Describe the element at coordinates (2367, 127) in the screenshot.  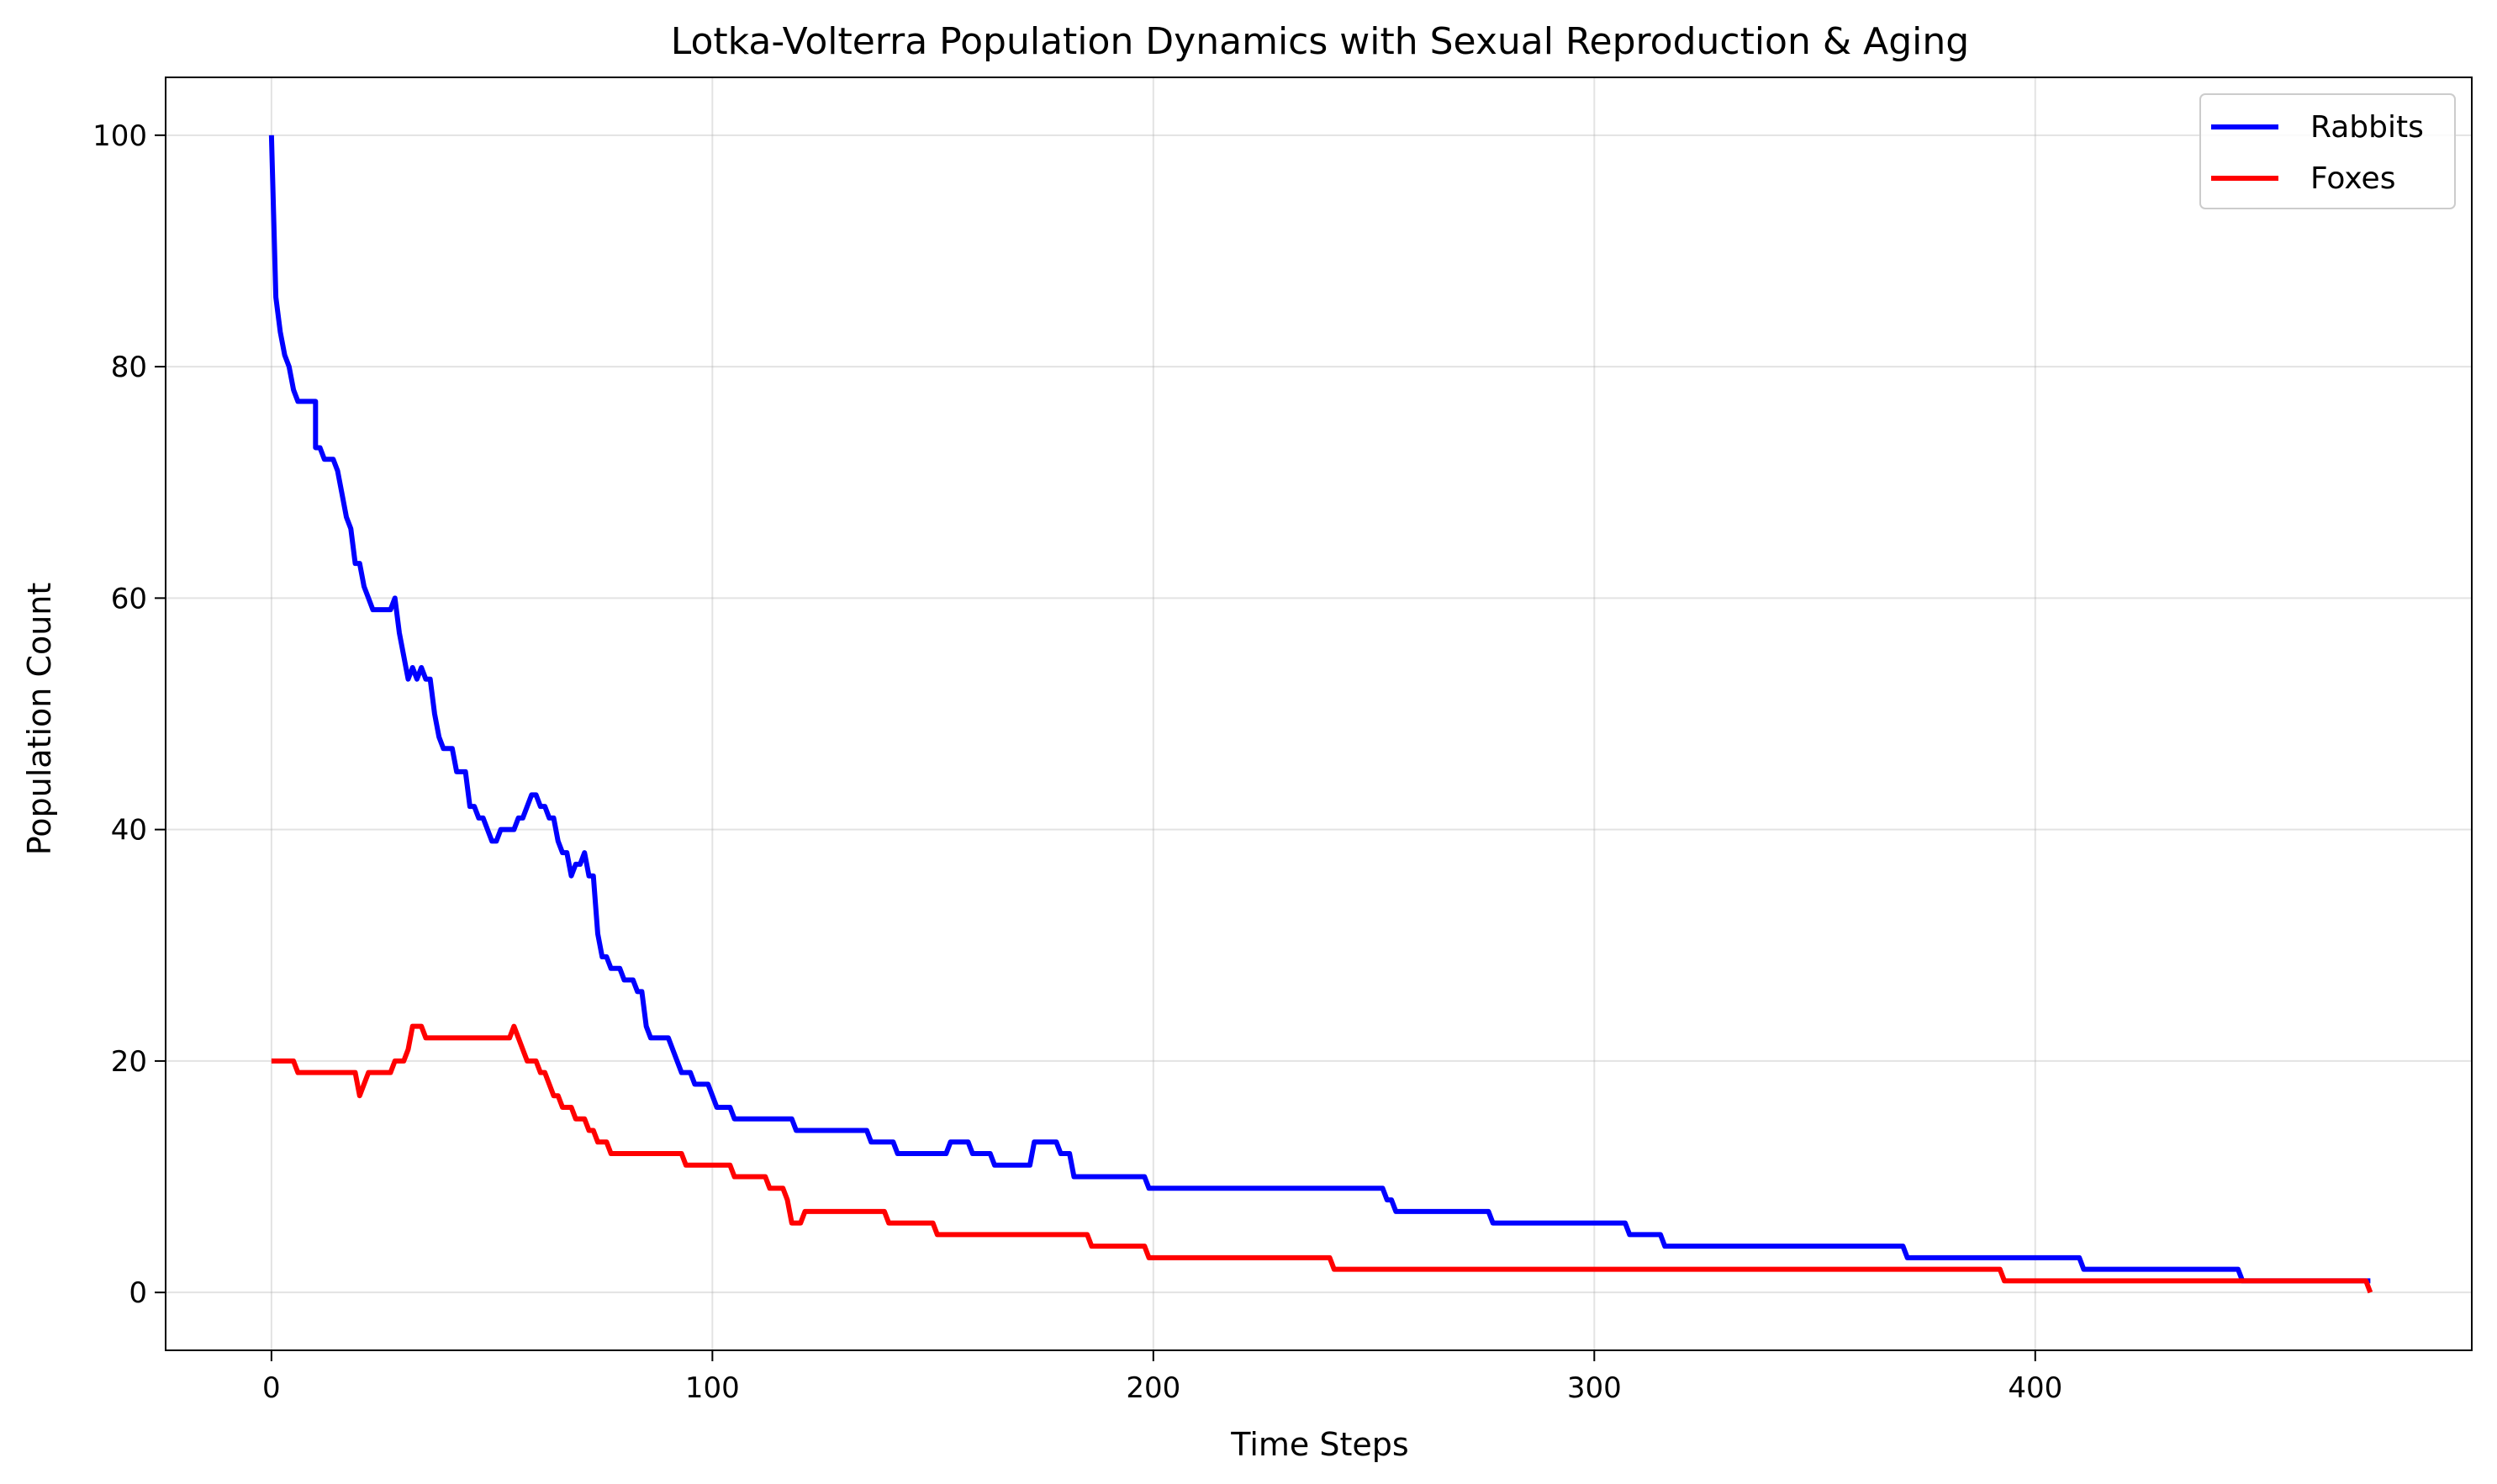
I see `legend-label-rabbits: Rabbits` at that location.